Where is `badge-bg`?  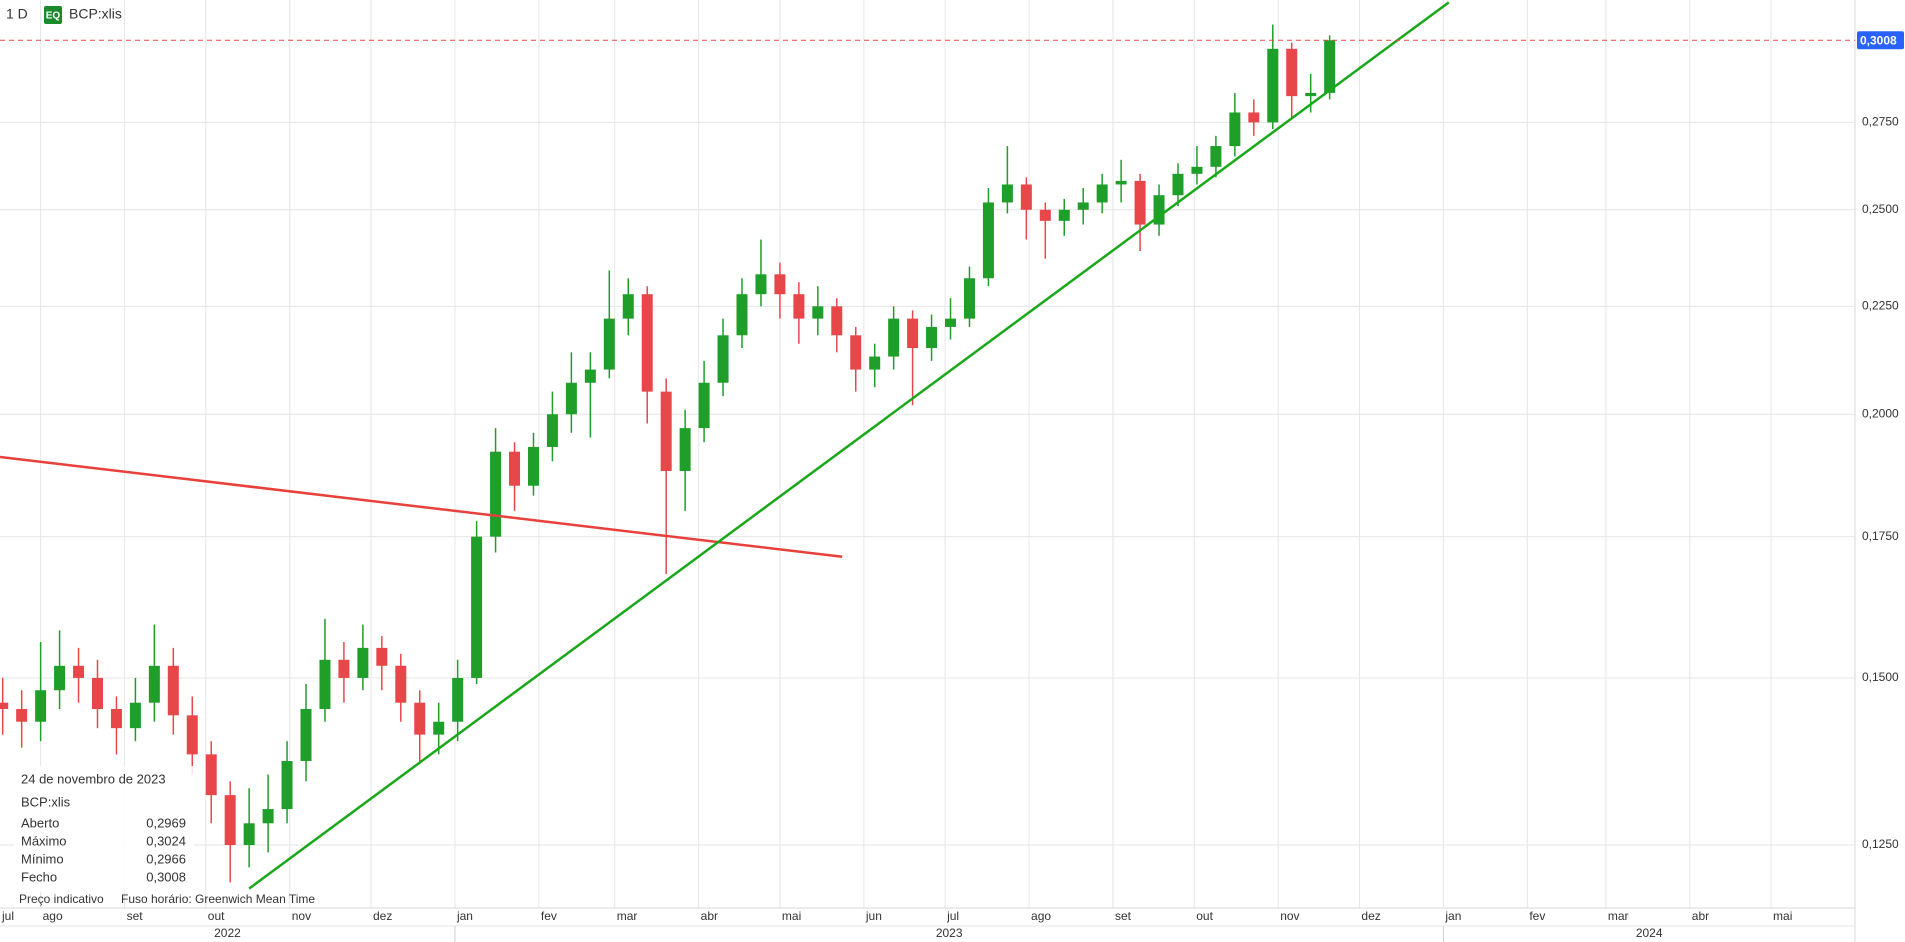 badge-bg is located at coordinates (53, 15).